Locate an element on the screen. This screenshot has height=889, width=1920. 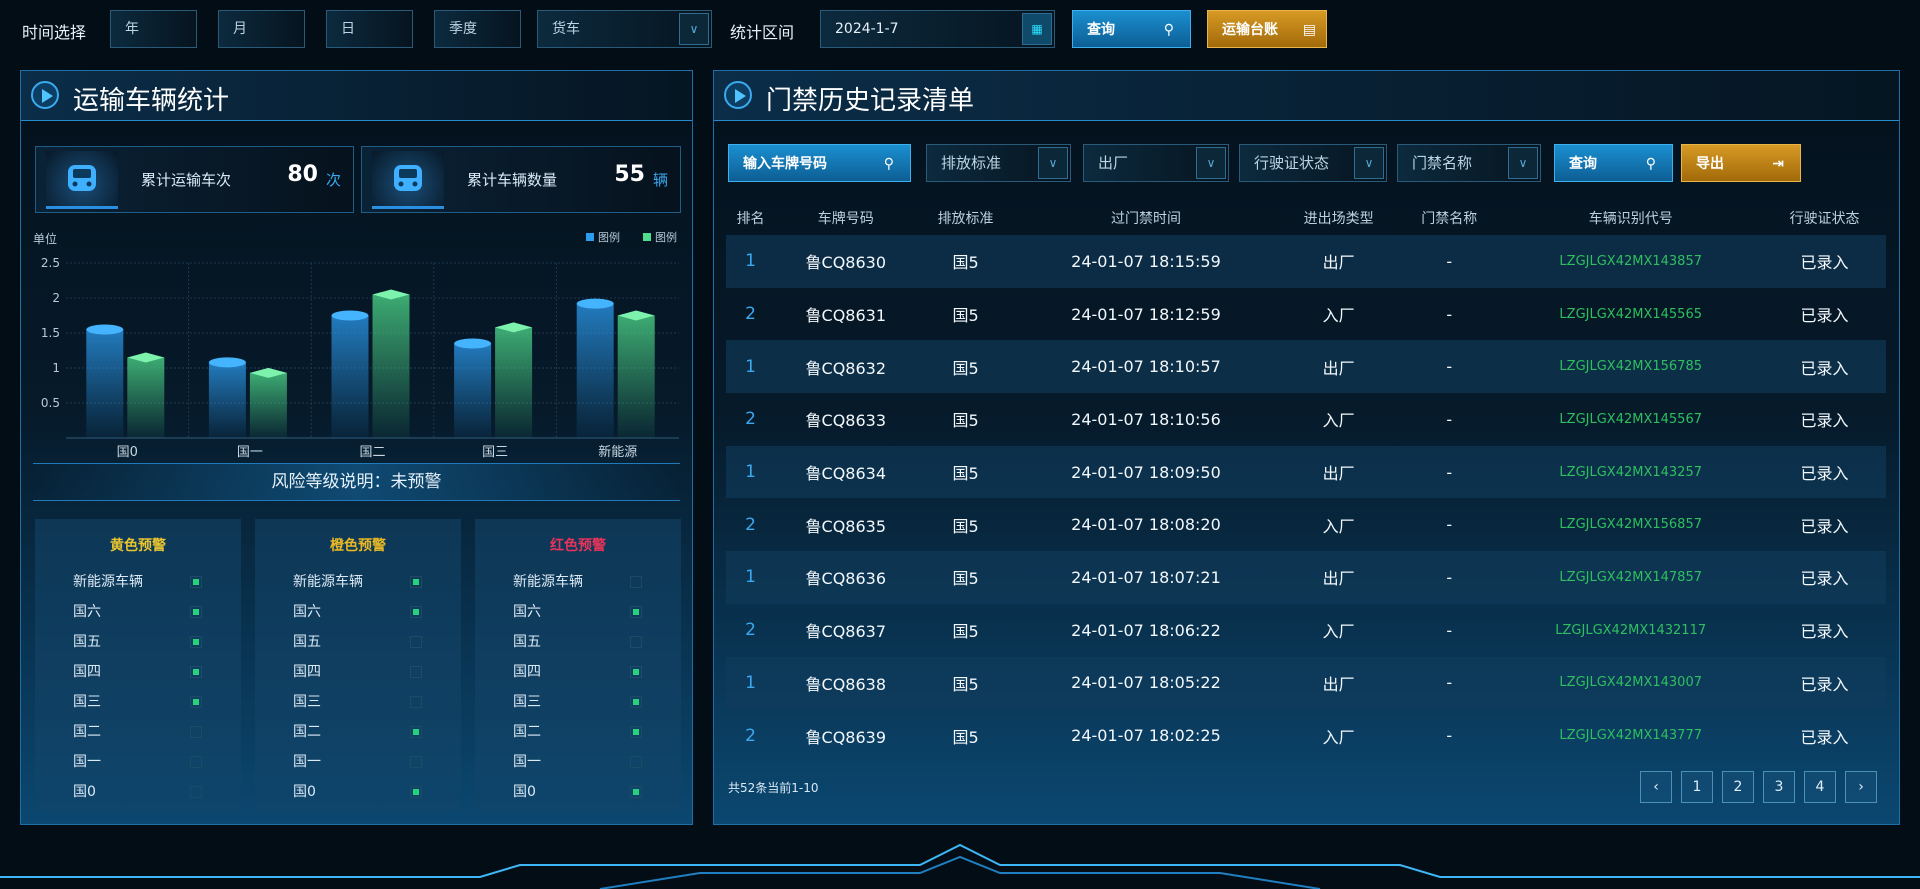
date-input: 2024-1-7 ▦ is located at coordinates (937, 29).